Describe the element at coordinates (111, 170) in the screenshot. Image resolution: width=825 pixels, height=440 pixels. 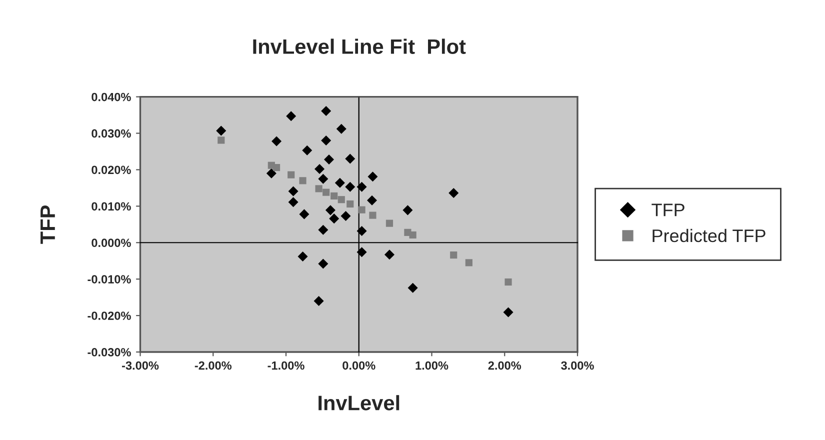
I see `y-tick-label: 0.020%` at that location.